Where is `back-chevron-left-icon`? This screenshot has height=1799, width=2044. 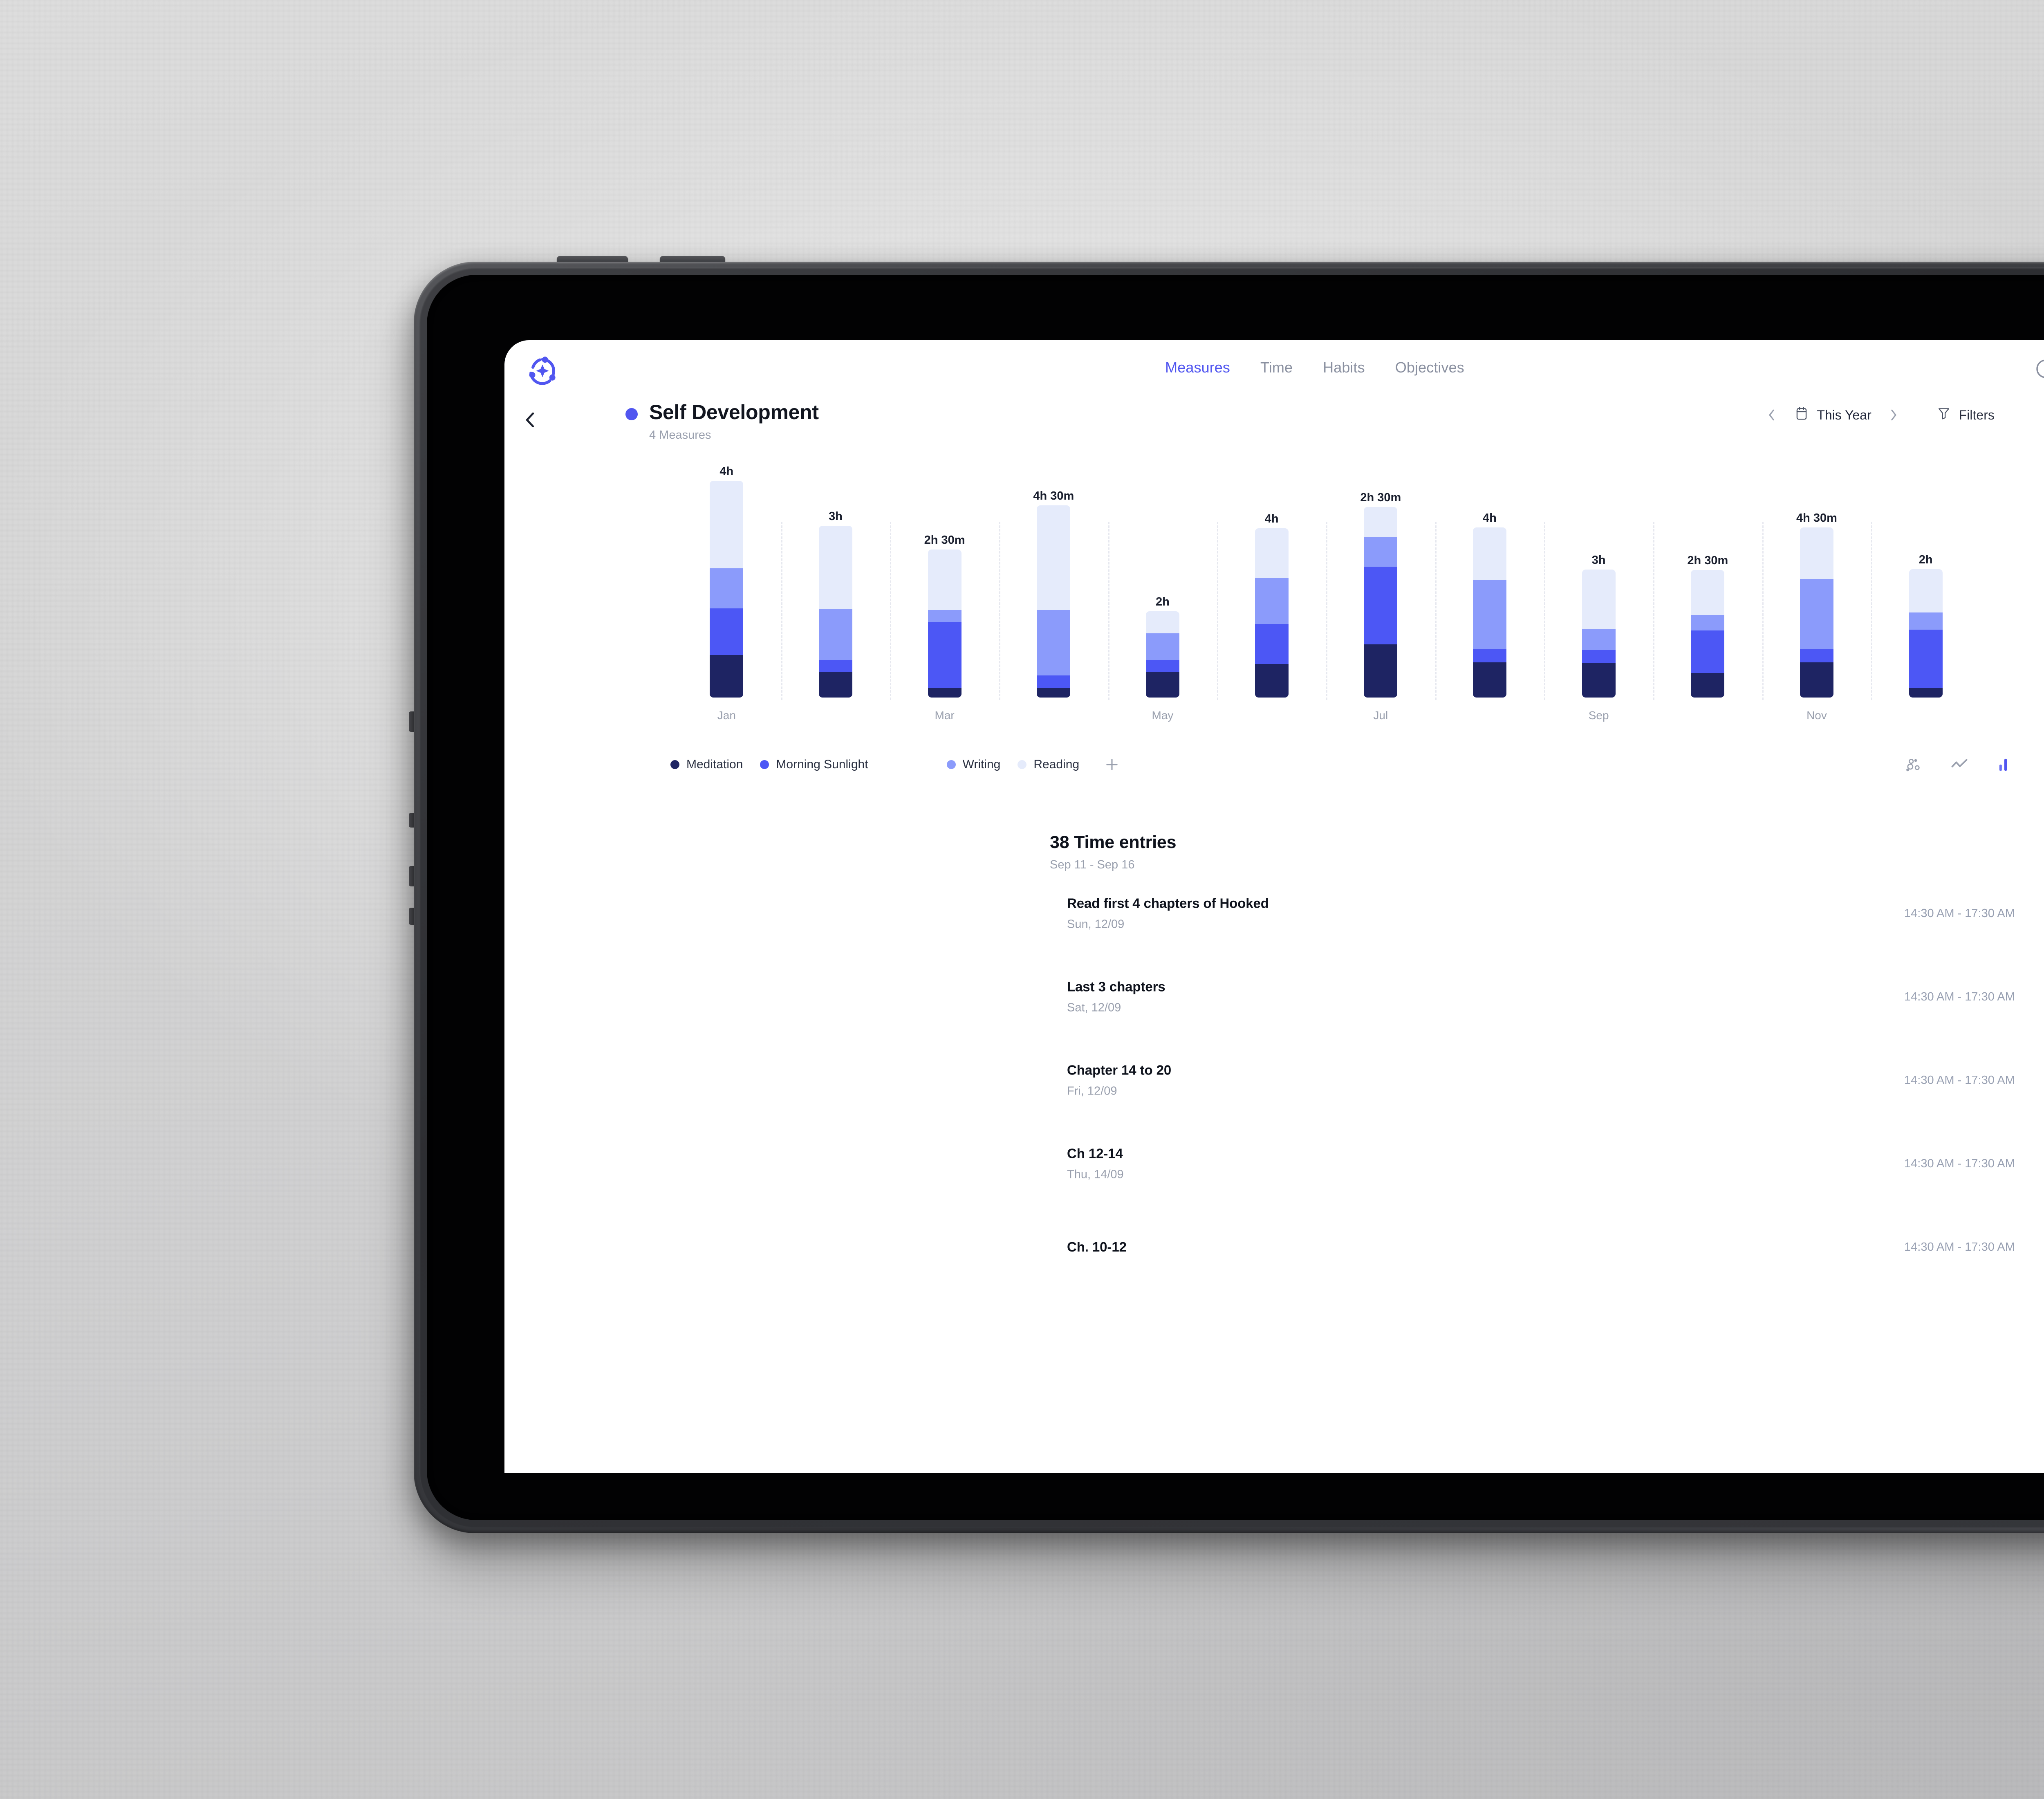
back-chevron-left-icon is located at coordinates (530, 420).